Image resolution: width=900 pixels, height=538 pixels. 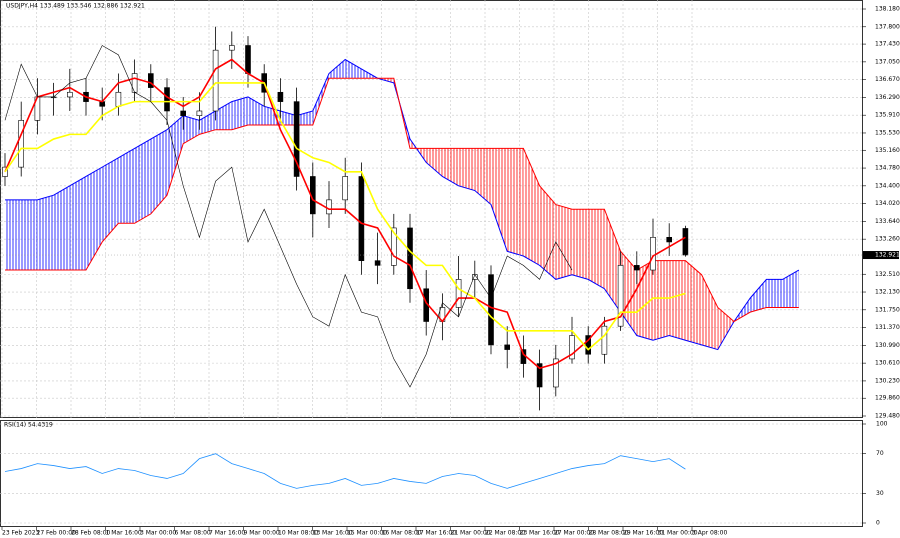 What do you see at coordinates (880, 493) in the screenshot?
I see `rsi-y-tick-label: 30` at bounding box center [880, 493].